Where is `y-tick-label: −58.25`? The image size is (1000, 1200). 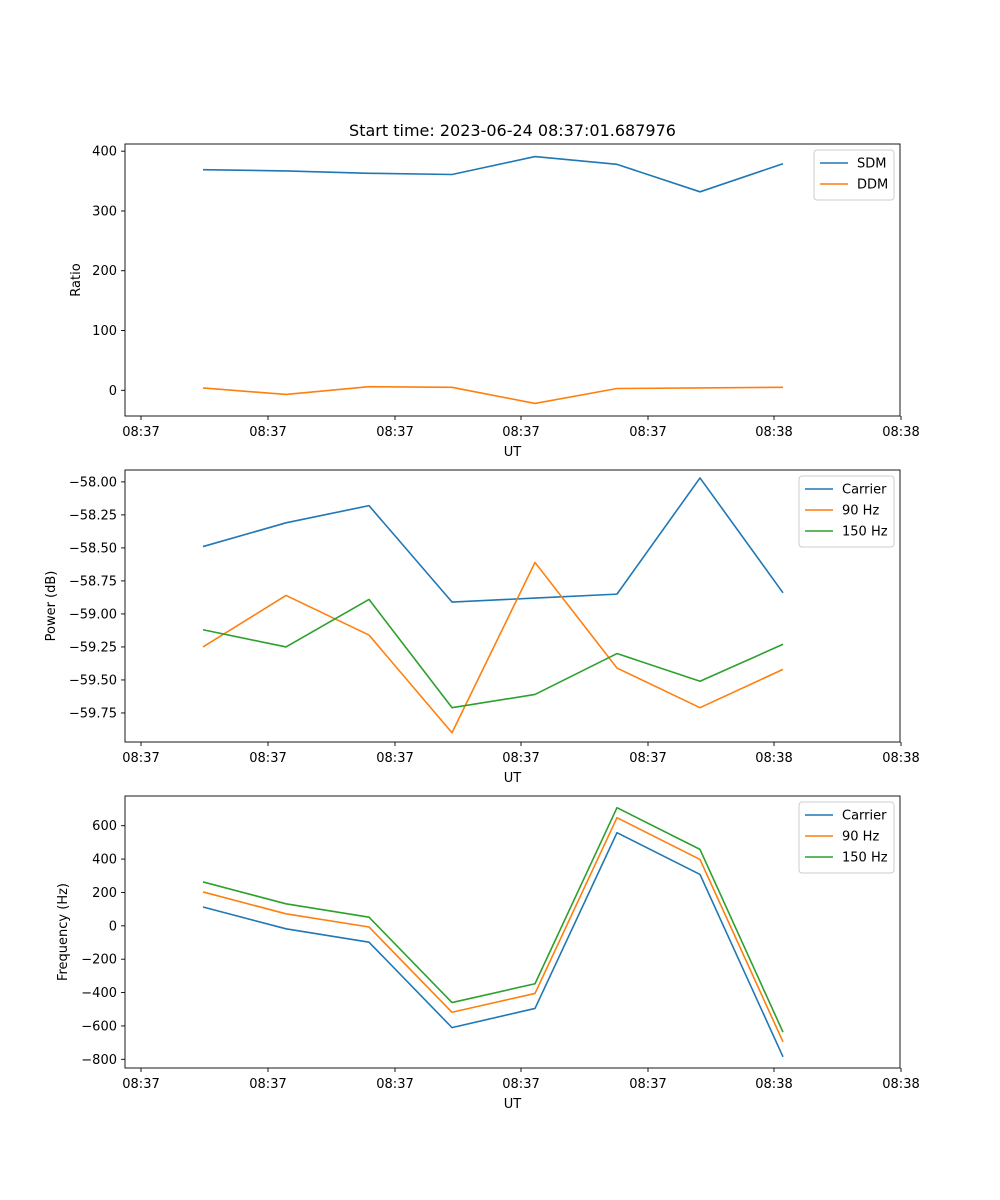
y-tick-label: −58.25 is located at coordinates (93, 515).